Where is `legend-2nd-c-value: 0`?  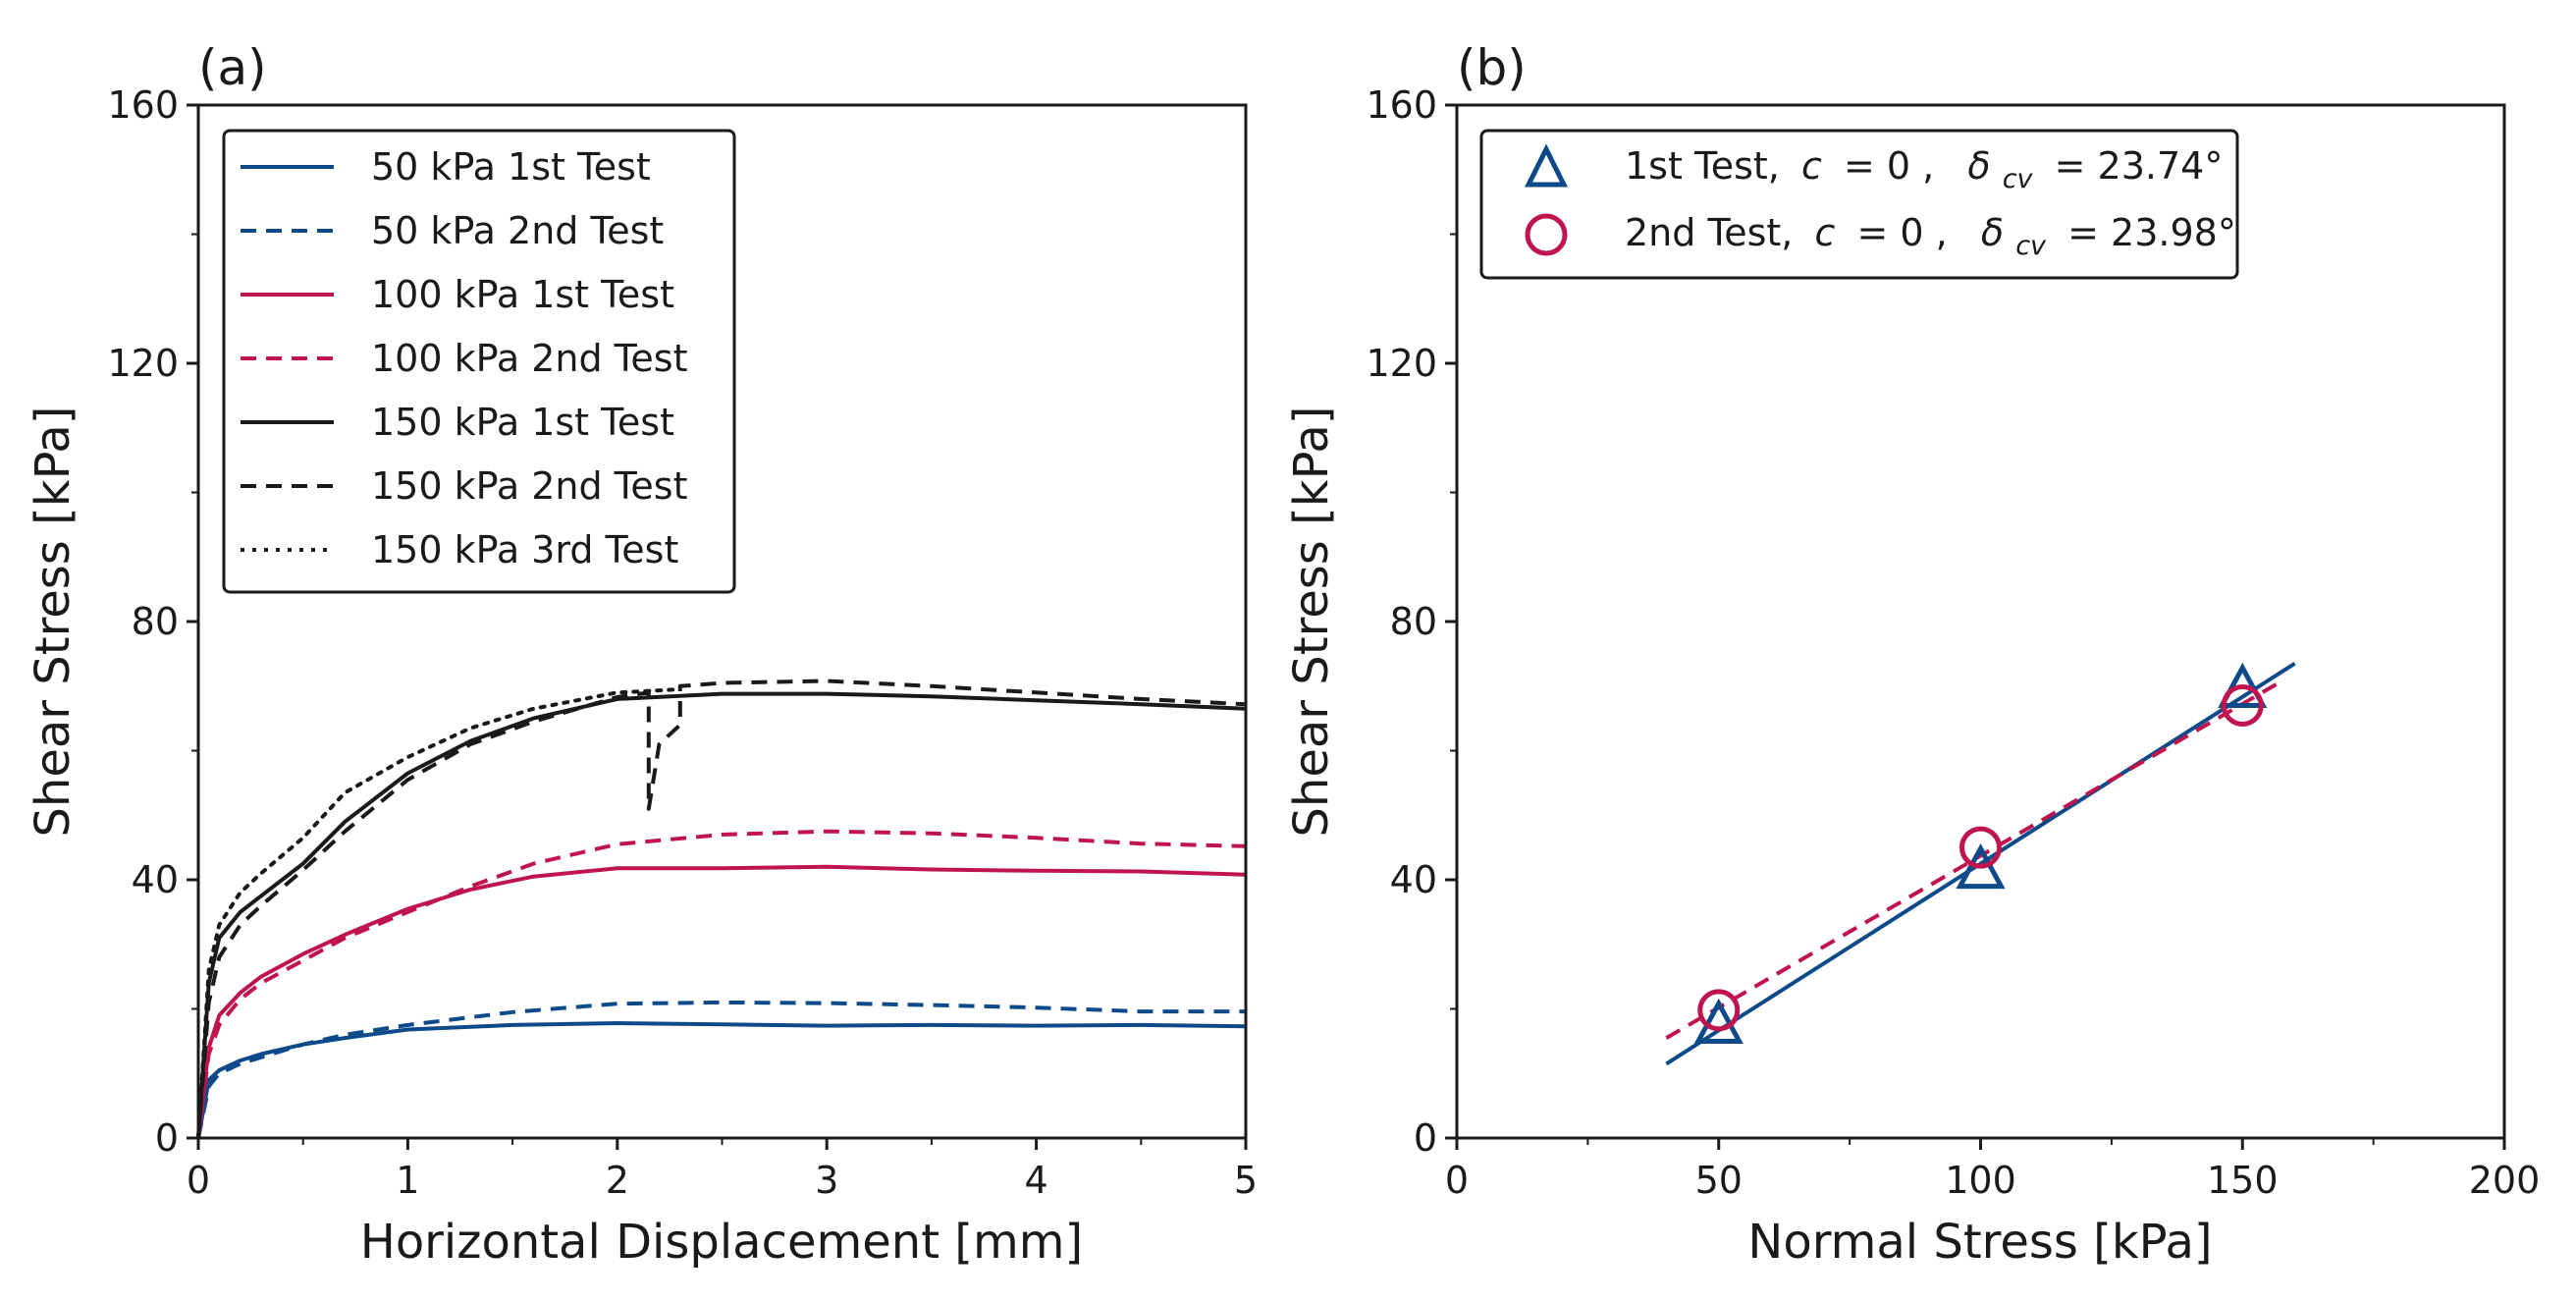
legend-2nd-c-value: 0 is located at coordinates (1911, 232).